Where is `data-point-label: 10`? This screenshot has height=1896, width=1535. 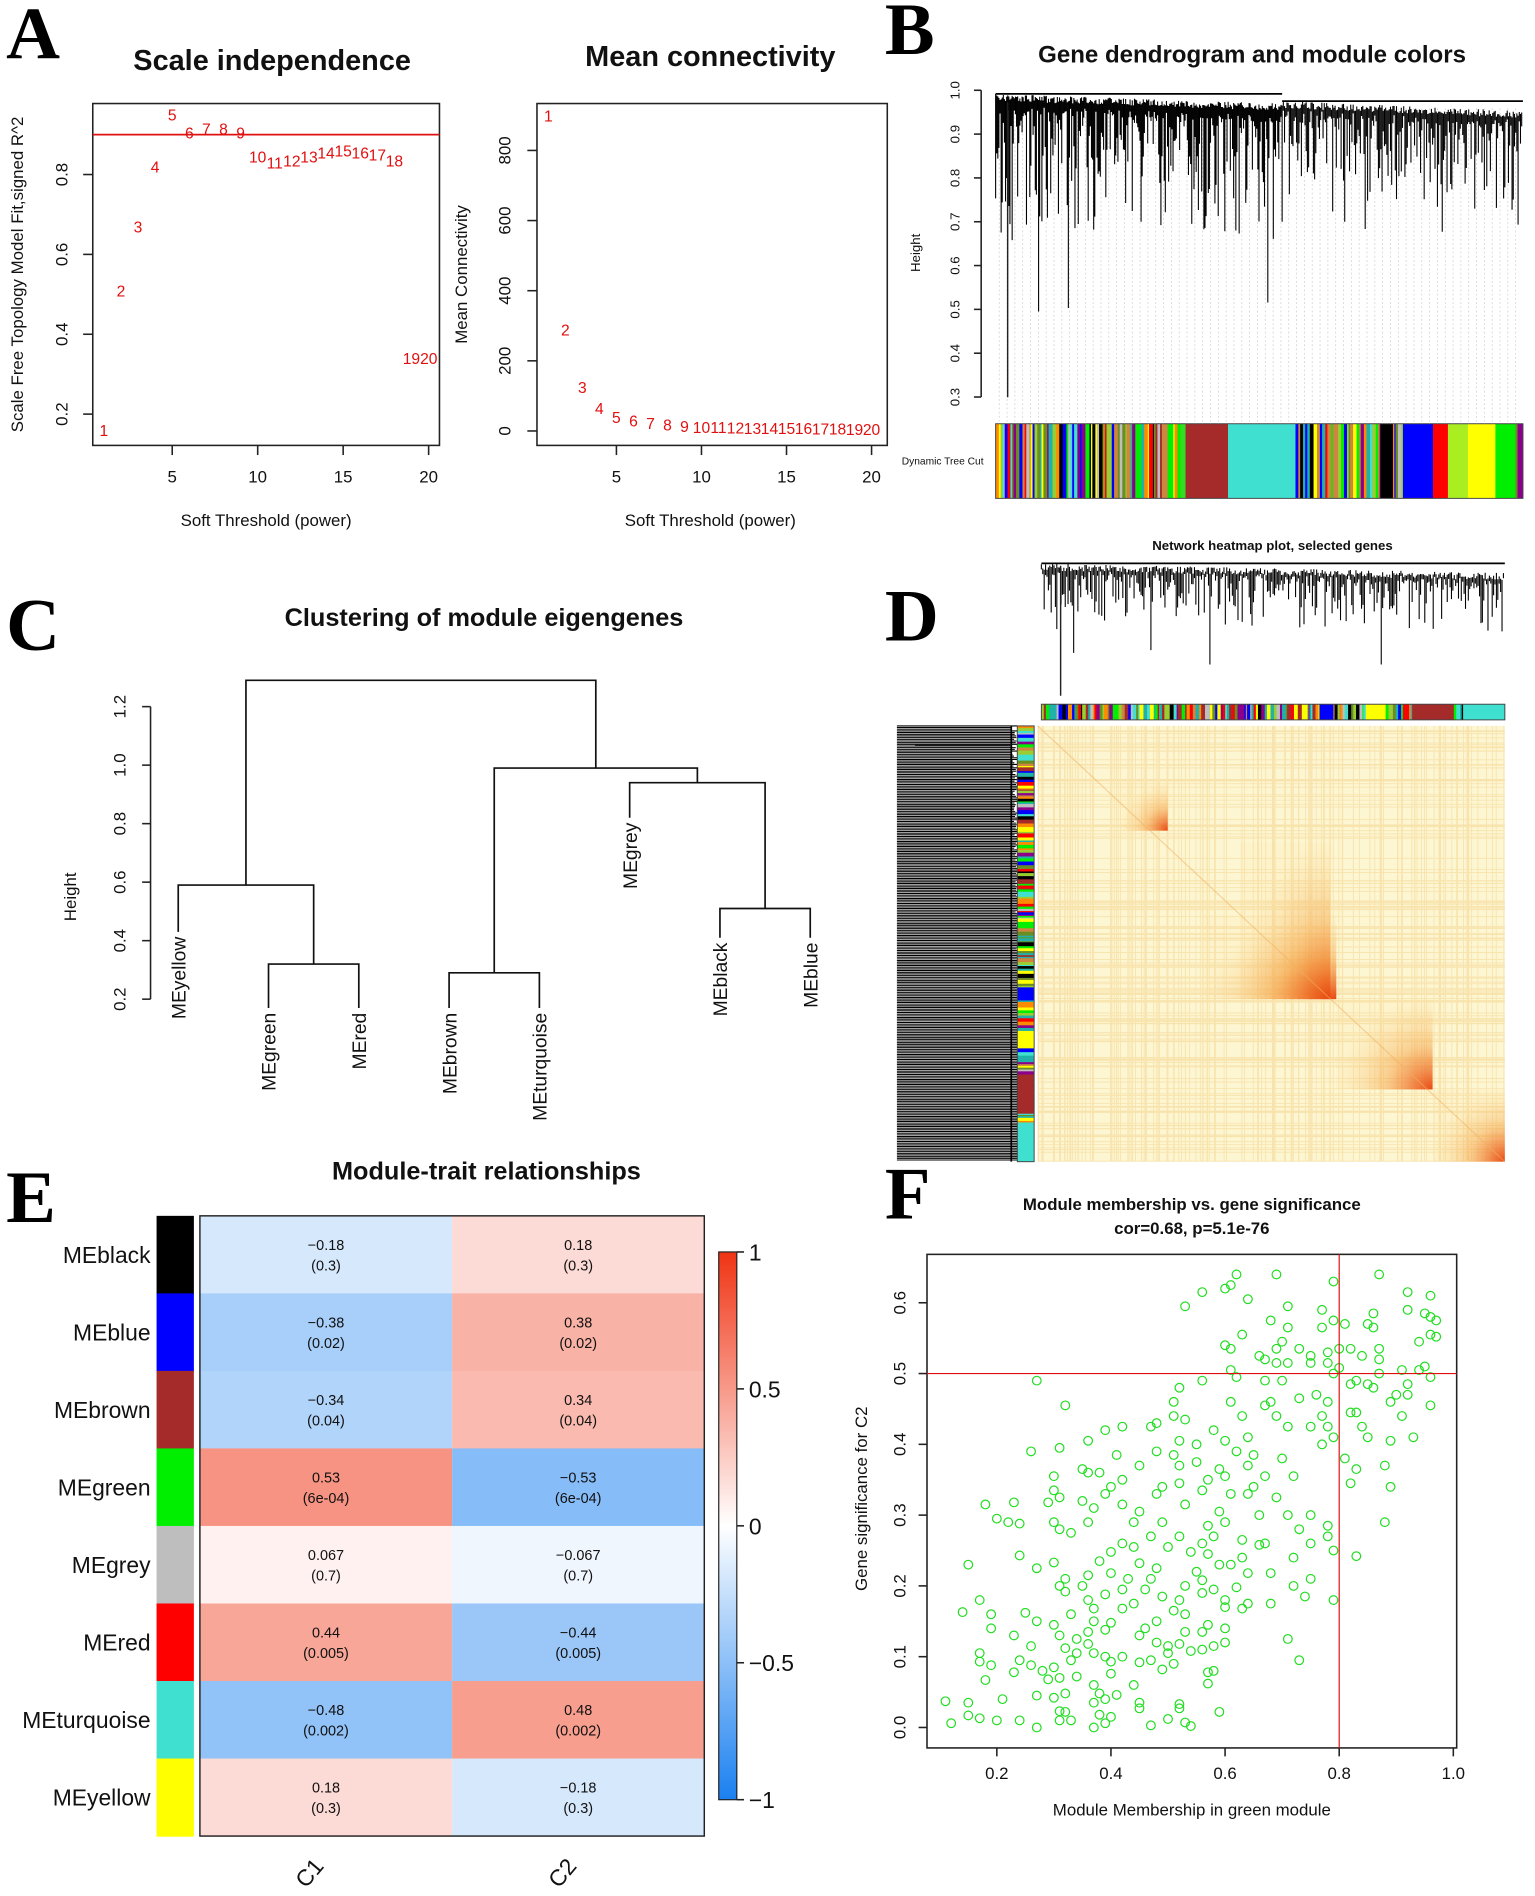
data-point-label: 10 is located at coordinates (702, 428).